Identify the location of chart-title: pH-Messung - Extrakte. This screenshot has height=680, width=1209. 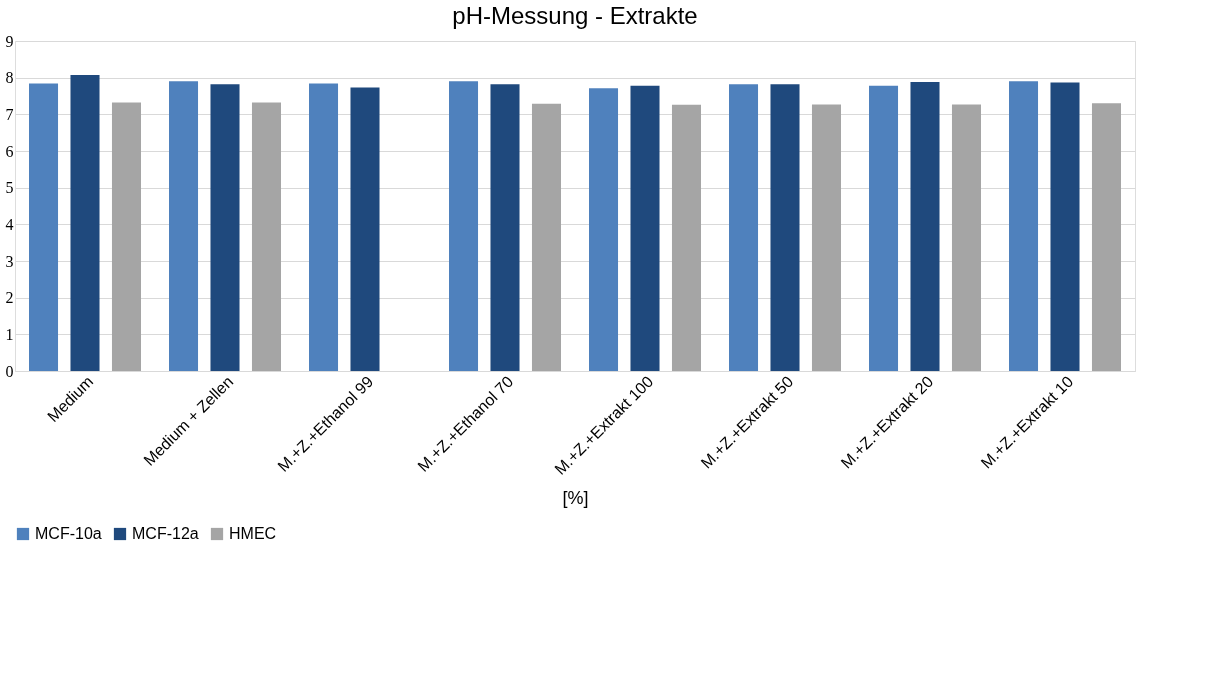
(575, 15).